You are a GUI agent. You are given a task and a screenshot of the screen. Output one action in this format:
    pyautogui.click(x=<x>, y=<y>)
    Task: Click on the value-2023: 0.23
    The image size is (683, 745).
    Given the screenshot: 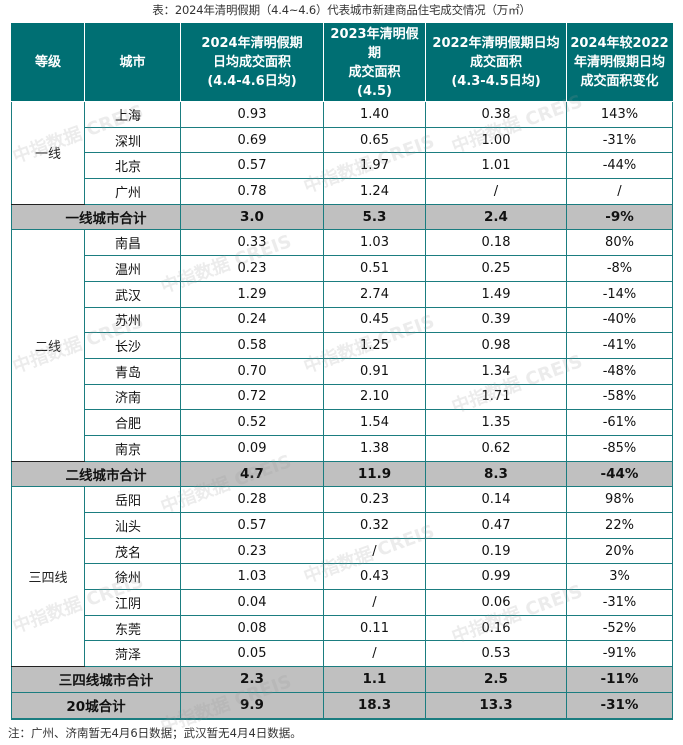 What is the action you would take?
    pyautogui.click(x=374, y=499)
    